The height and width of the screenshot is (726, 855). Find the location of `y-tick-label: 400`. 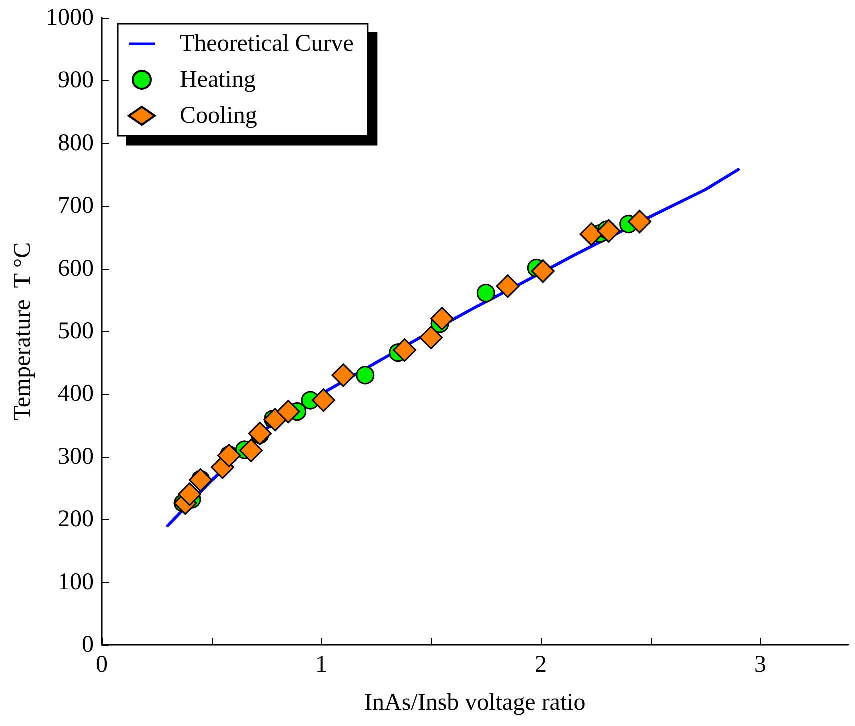

y-tick-label: 400 is located at coordinates (76, 394).